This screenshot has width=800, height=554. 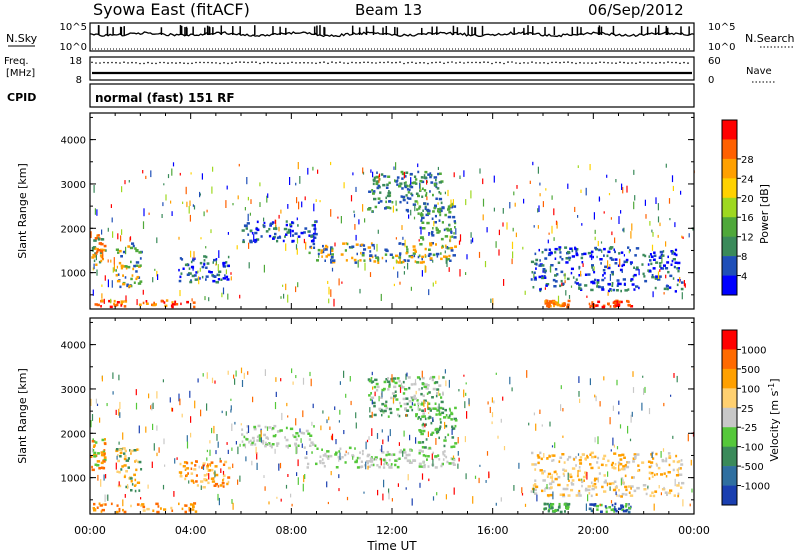 What do you see at coordinates (392, 37) in the screenshot?
I see `nsky-panel-frame` at bounding box center [392, 37].